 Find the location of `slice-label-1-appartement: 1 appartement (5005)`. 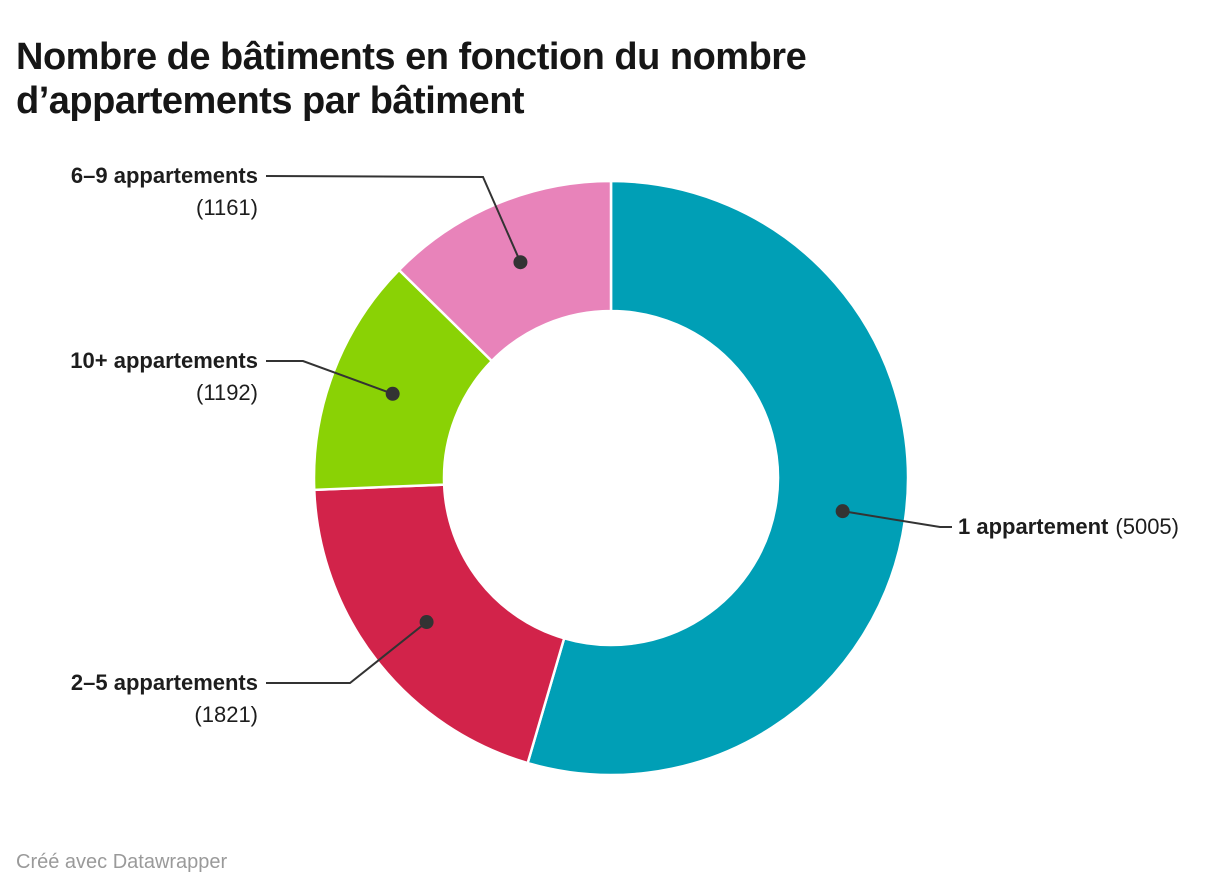

slice-label-1-appartement: 1 appartement (5005) is located at coordinates (1068, 527).